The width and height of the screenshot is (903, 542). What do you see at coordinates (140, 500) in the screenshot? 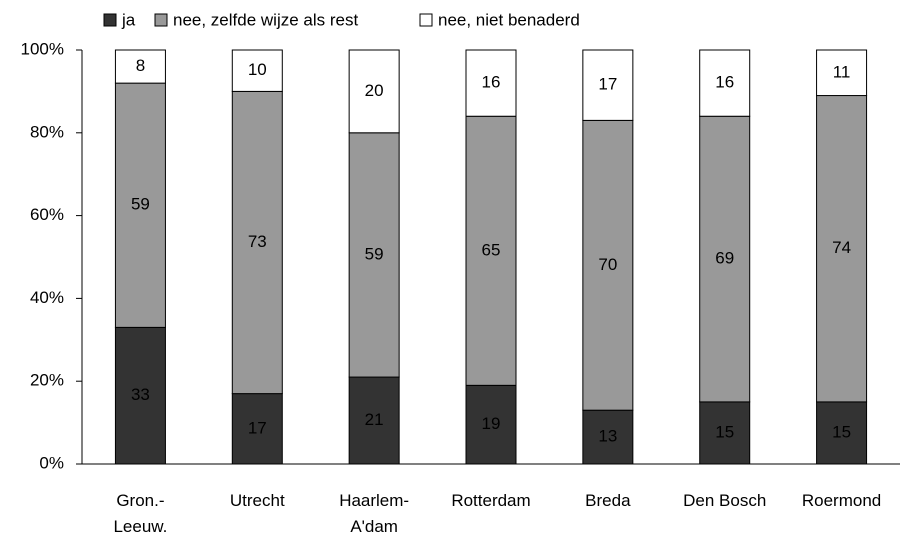
I see `x-tick-label-line: Gron.-` at bounding box center [140, 500].